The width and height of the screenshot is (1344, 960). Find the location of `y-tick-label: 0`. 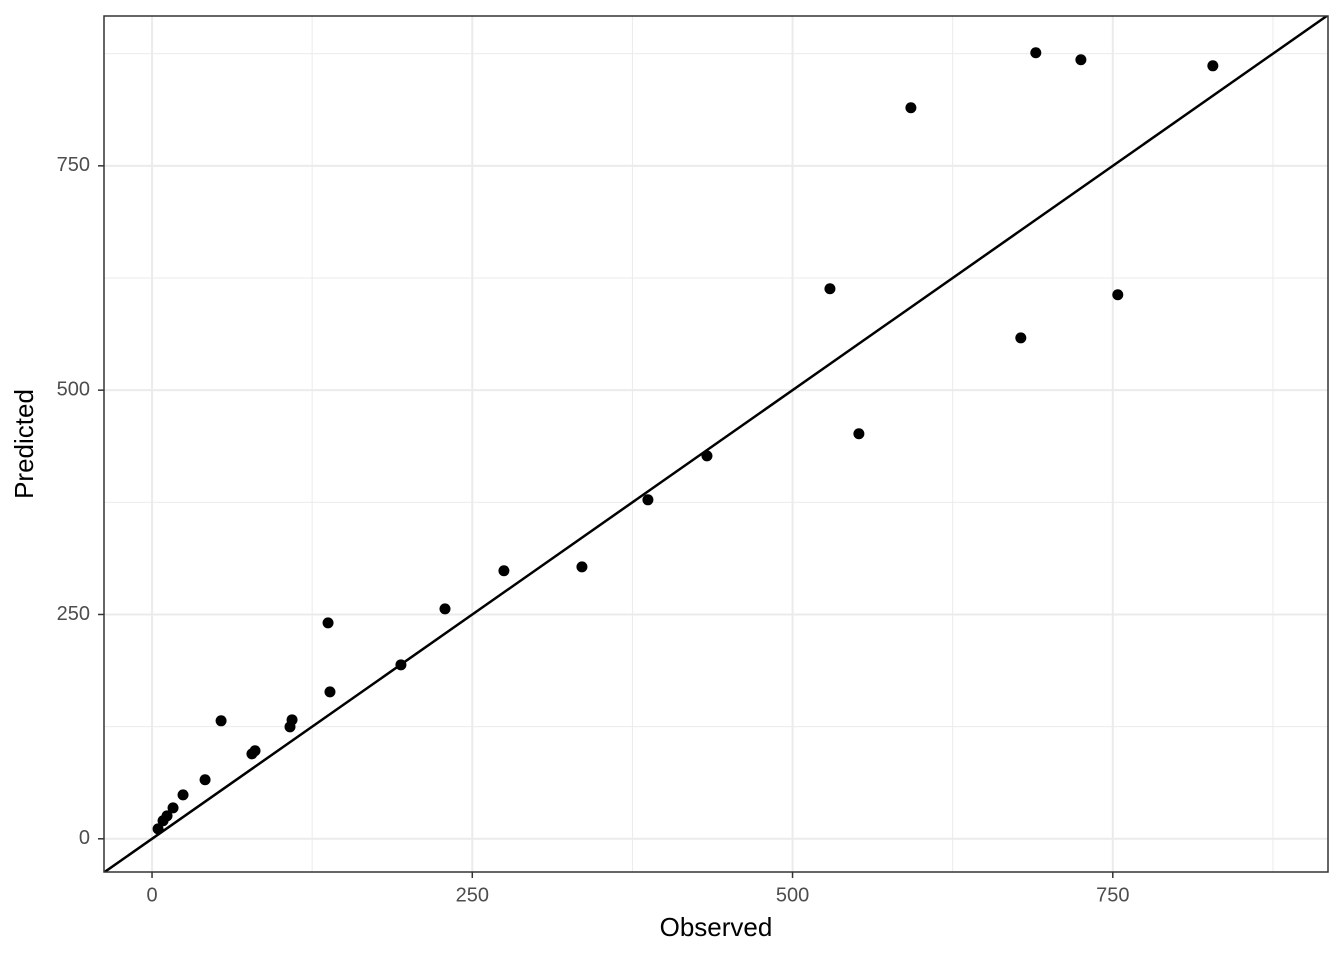

y-tick-label: 0 is located at coordinates (84, 838).